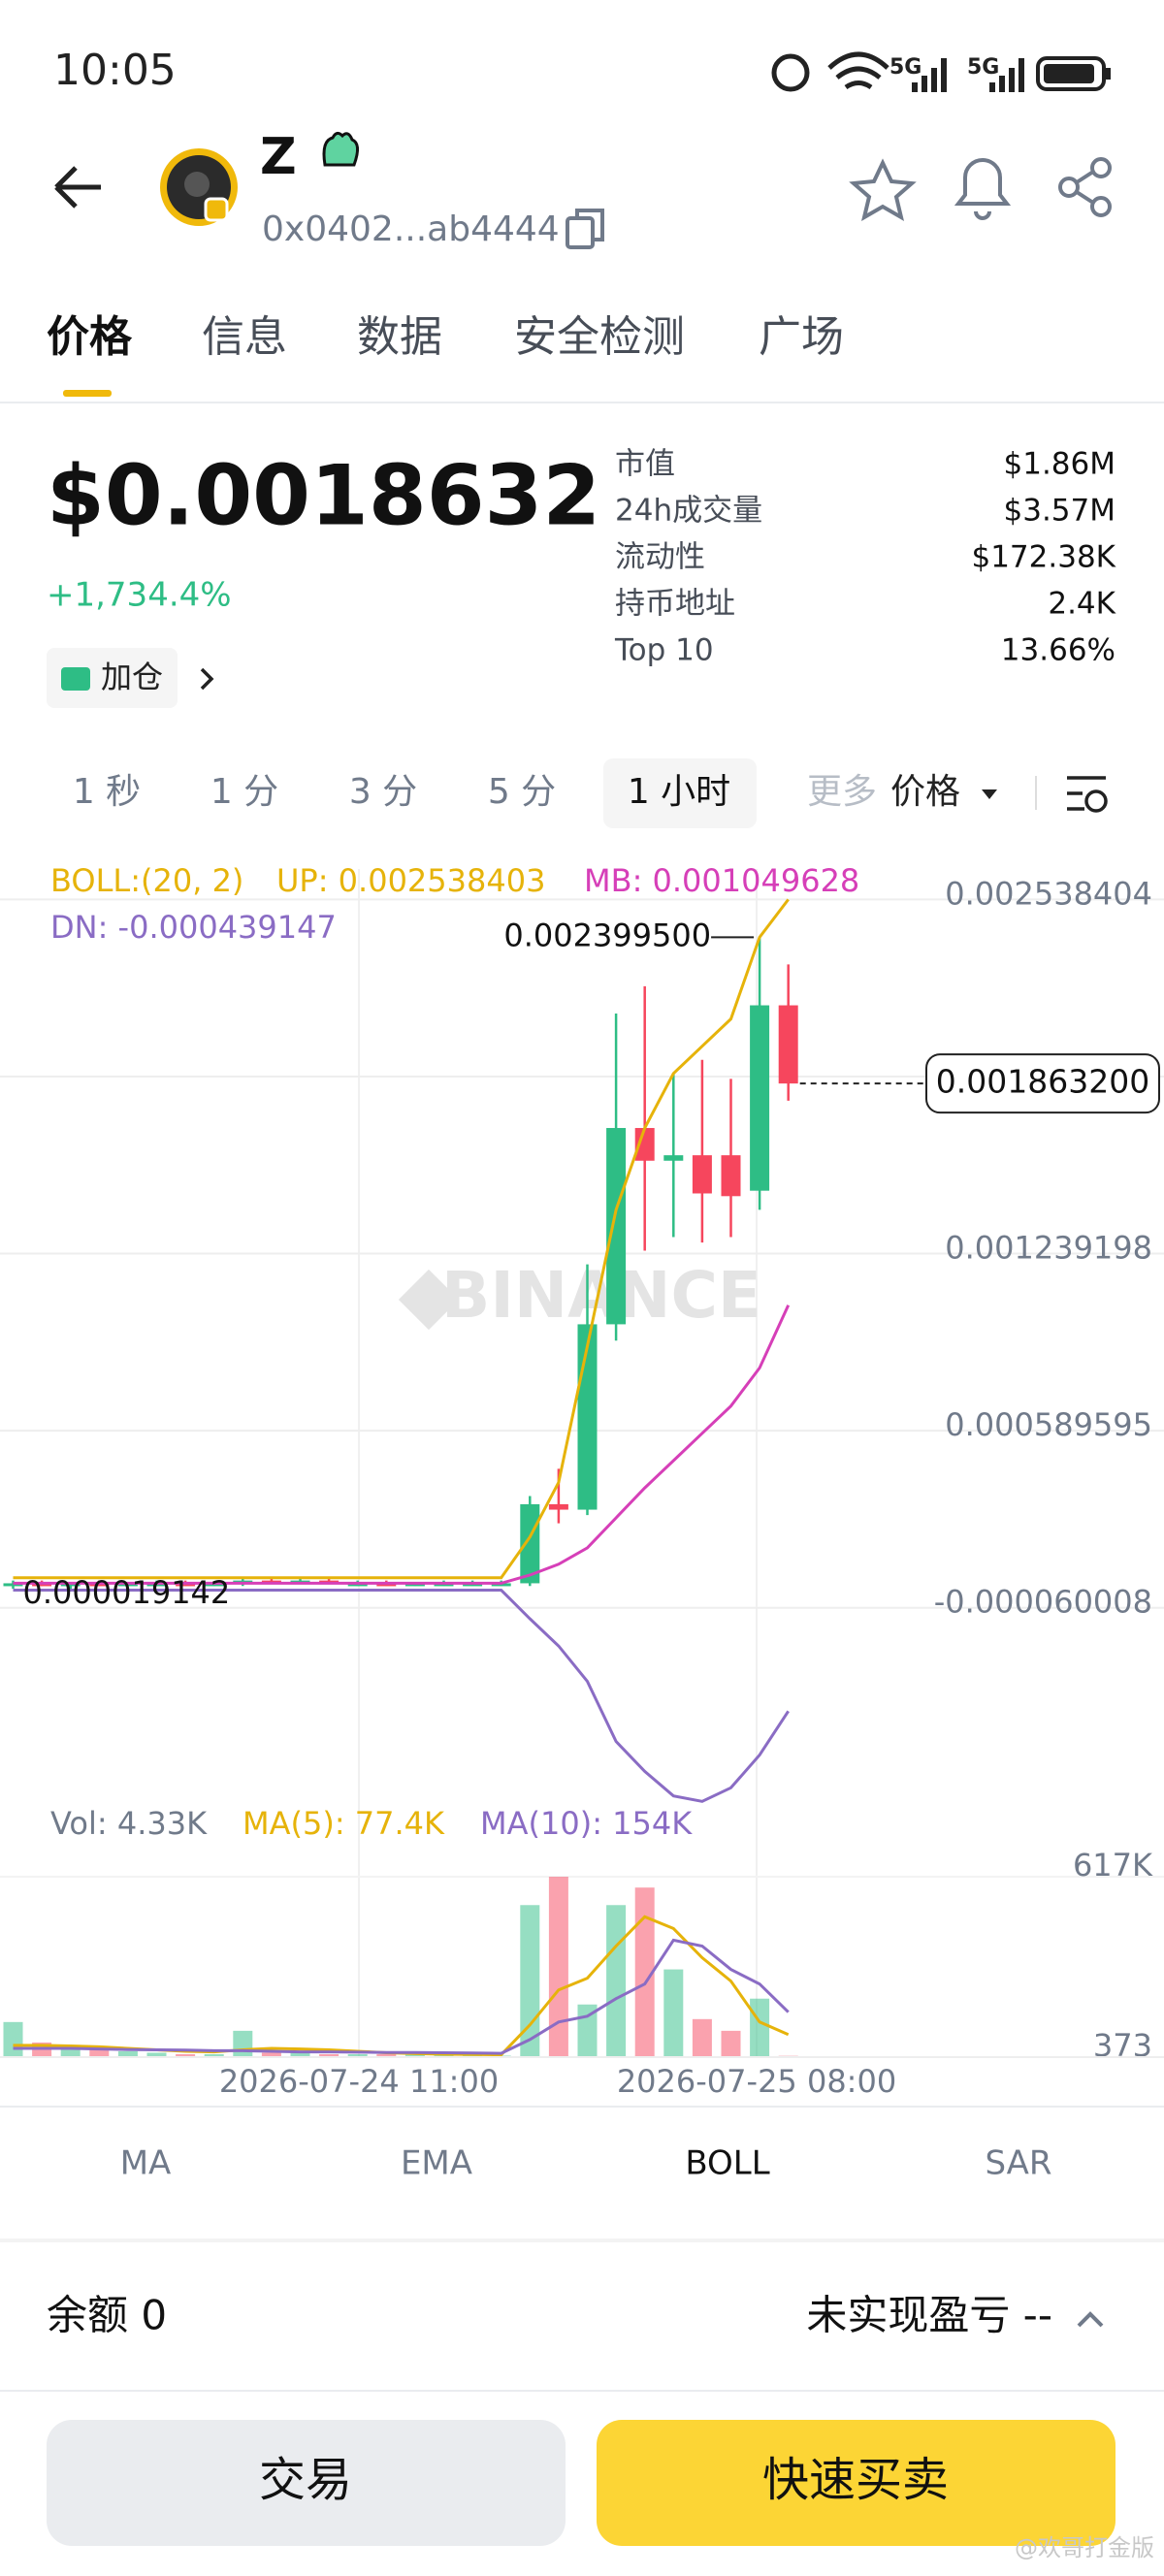 The image size is (1164, 2576). What do you see at coordinates (112, 678) in the screenshot?
I see `add-button` at bounding box center [112, 678].